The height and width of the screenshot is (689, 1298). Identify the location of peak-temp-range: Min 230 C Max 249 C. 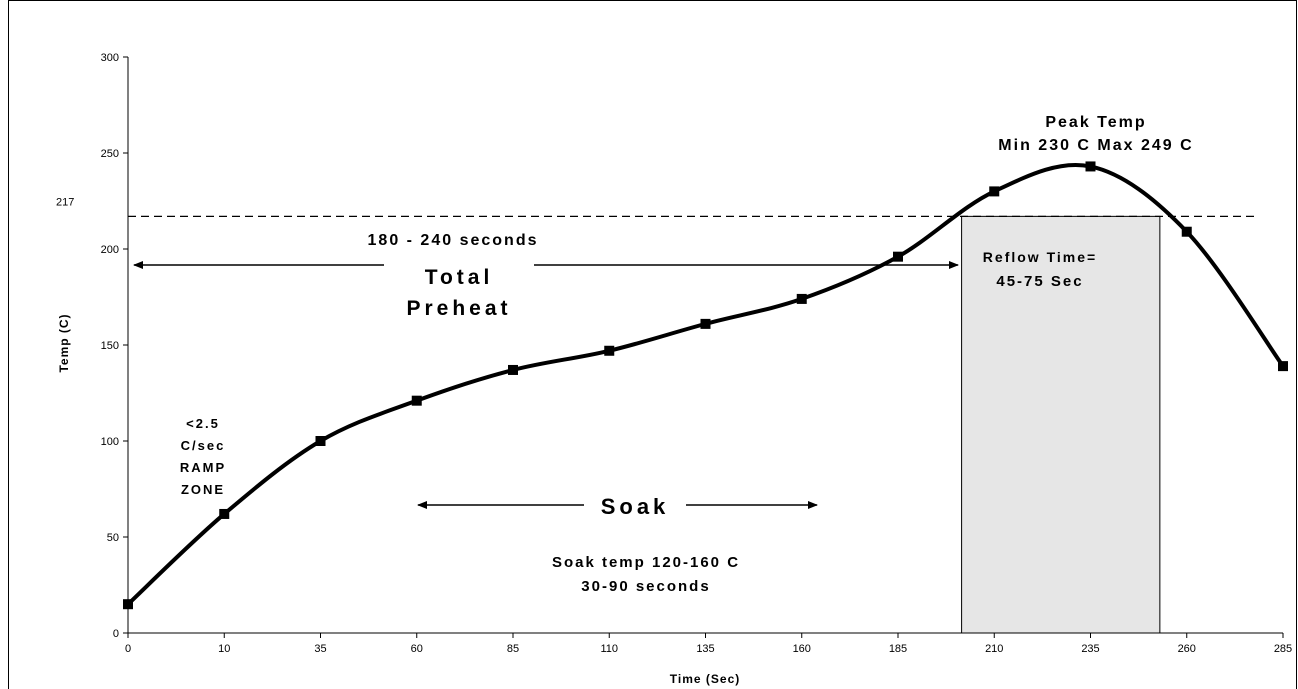
(1095, 145).